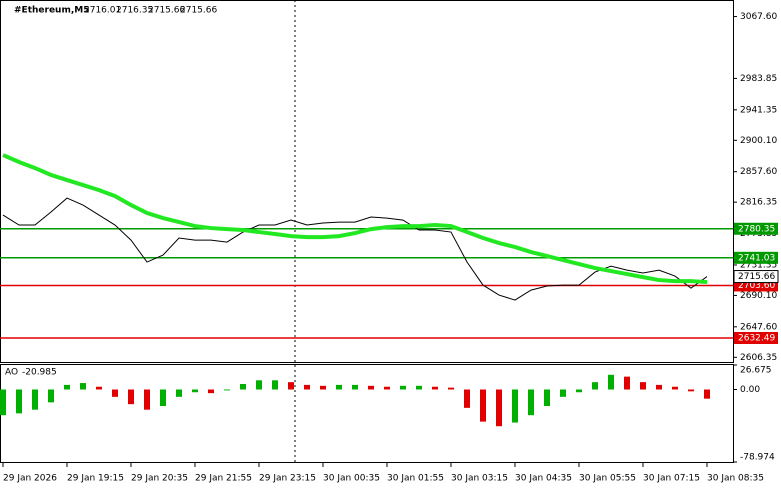 Image resolution: width=781 pixels, height=489 pixels. I want to click on y-tick-label: 2857.60, so click(758, 172).